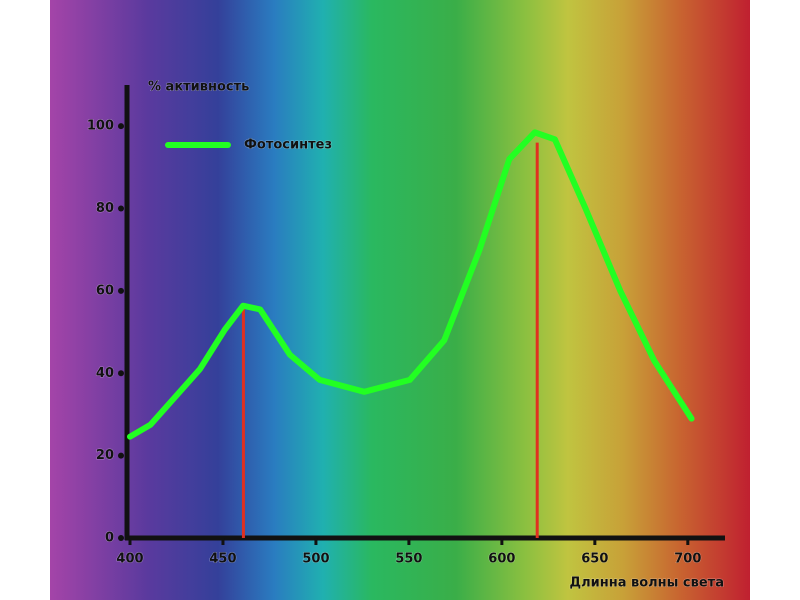 The height and width of the screenshot is (600, 800). I want to click on y-tick-label: 80, so click(105, 208).